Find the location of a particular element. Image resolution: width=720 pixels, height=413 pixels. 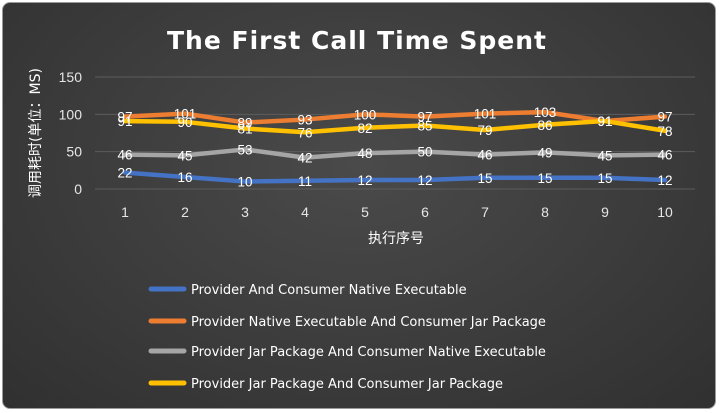

data-label: 103 is located at coordinates (545, 112).